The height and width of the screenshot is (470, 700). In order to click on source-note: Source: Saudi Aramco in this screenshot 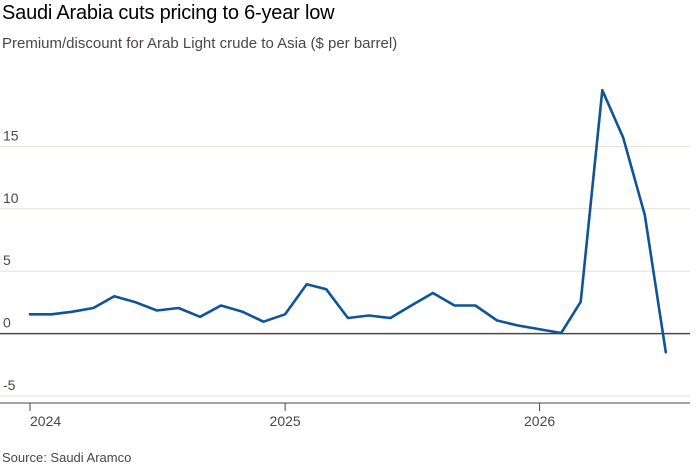, I will do `click(67, 457)`.